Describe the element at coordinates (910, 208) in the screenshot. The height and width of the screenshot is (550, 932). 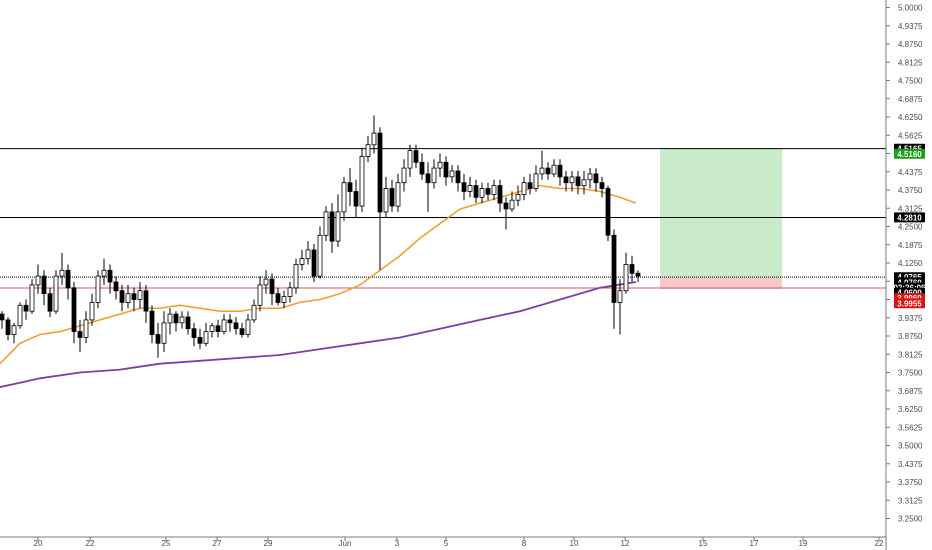
I see `y-tick-label: 4.3125` at that location.